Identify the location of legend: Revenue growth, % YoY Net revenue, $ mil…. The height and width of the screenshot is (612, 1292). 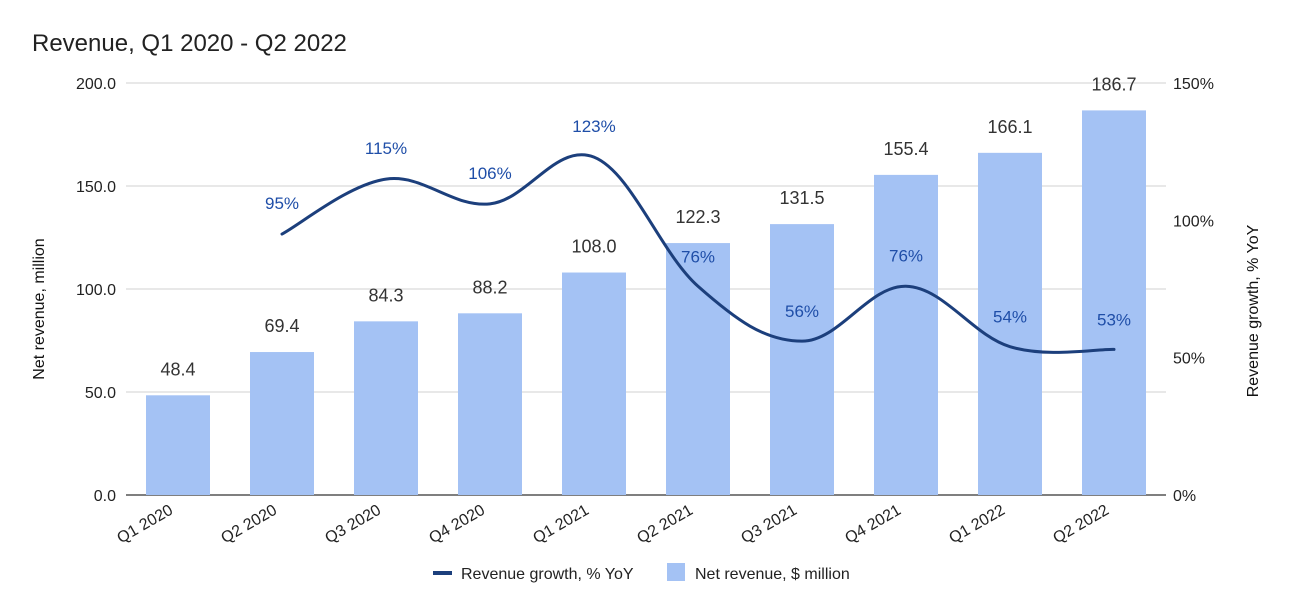
(641, 573).